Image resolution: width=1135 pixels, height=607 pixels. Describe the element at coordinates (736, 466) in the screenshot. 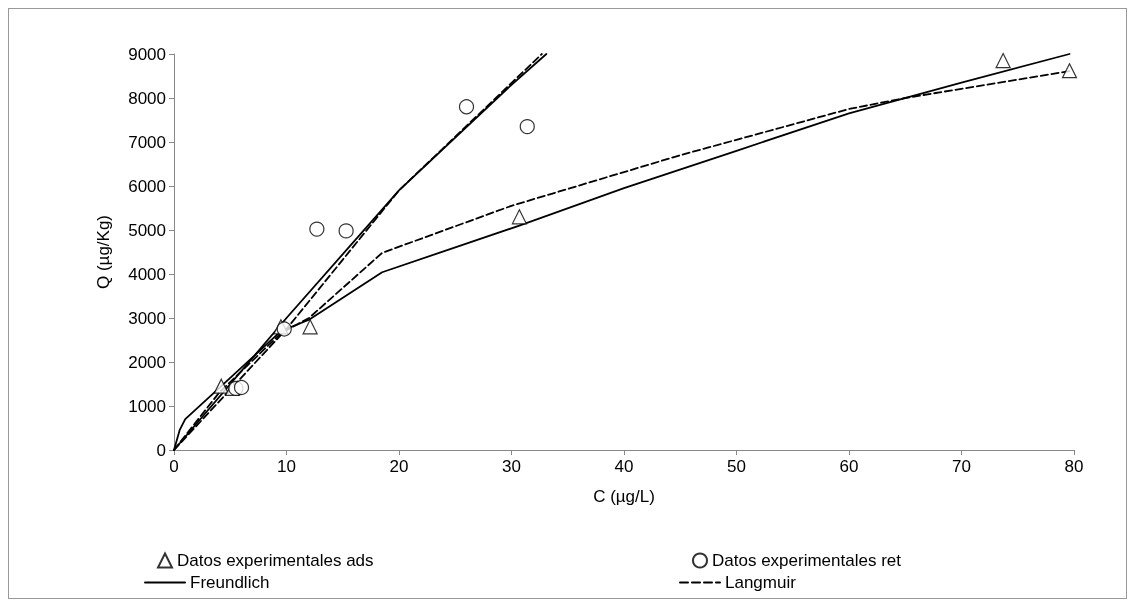

I see `x-tick-label: 50` at that location.